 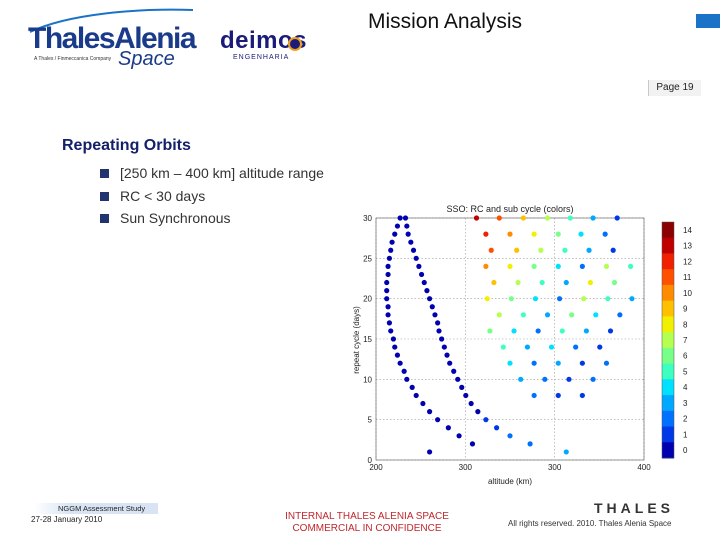 What do you see at coordinates (708, 21) in the screenshot?
I see `corner-accent` at bounding box center [708, 21].